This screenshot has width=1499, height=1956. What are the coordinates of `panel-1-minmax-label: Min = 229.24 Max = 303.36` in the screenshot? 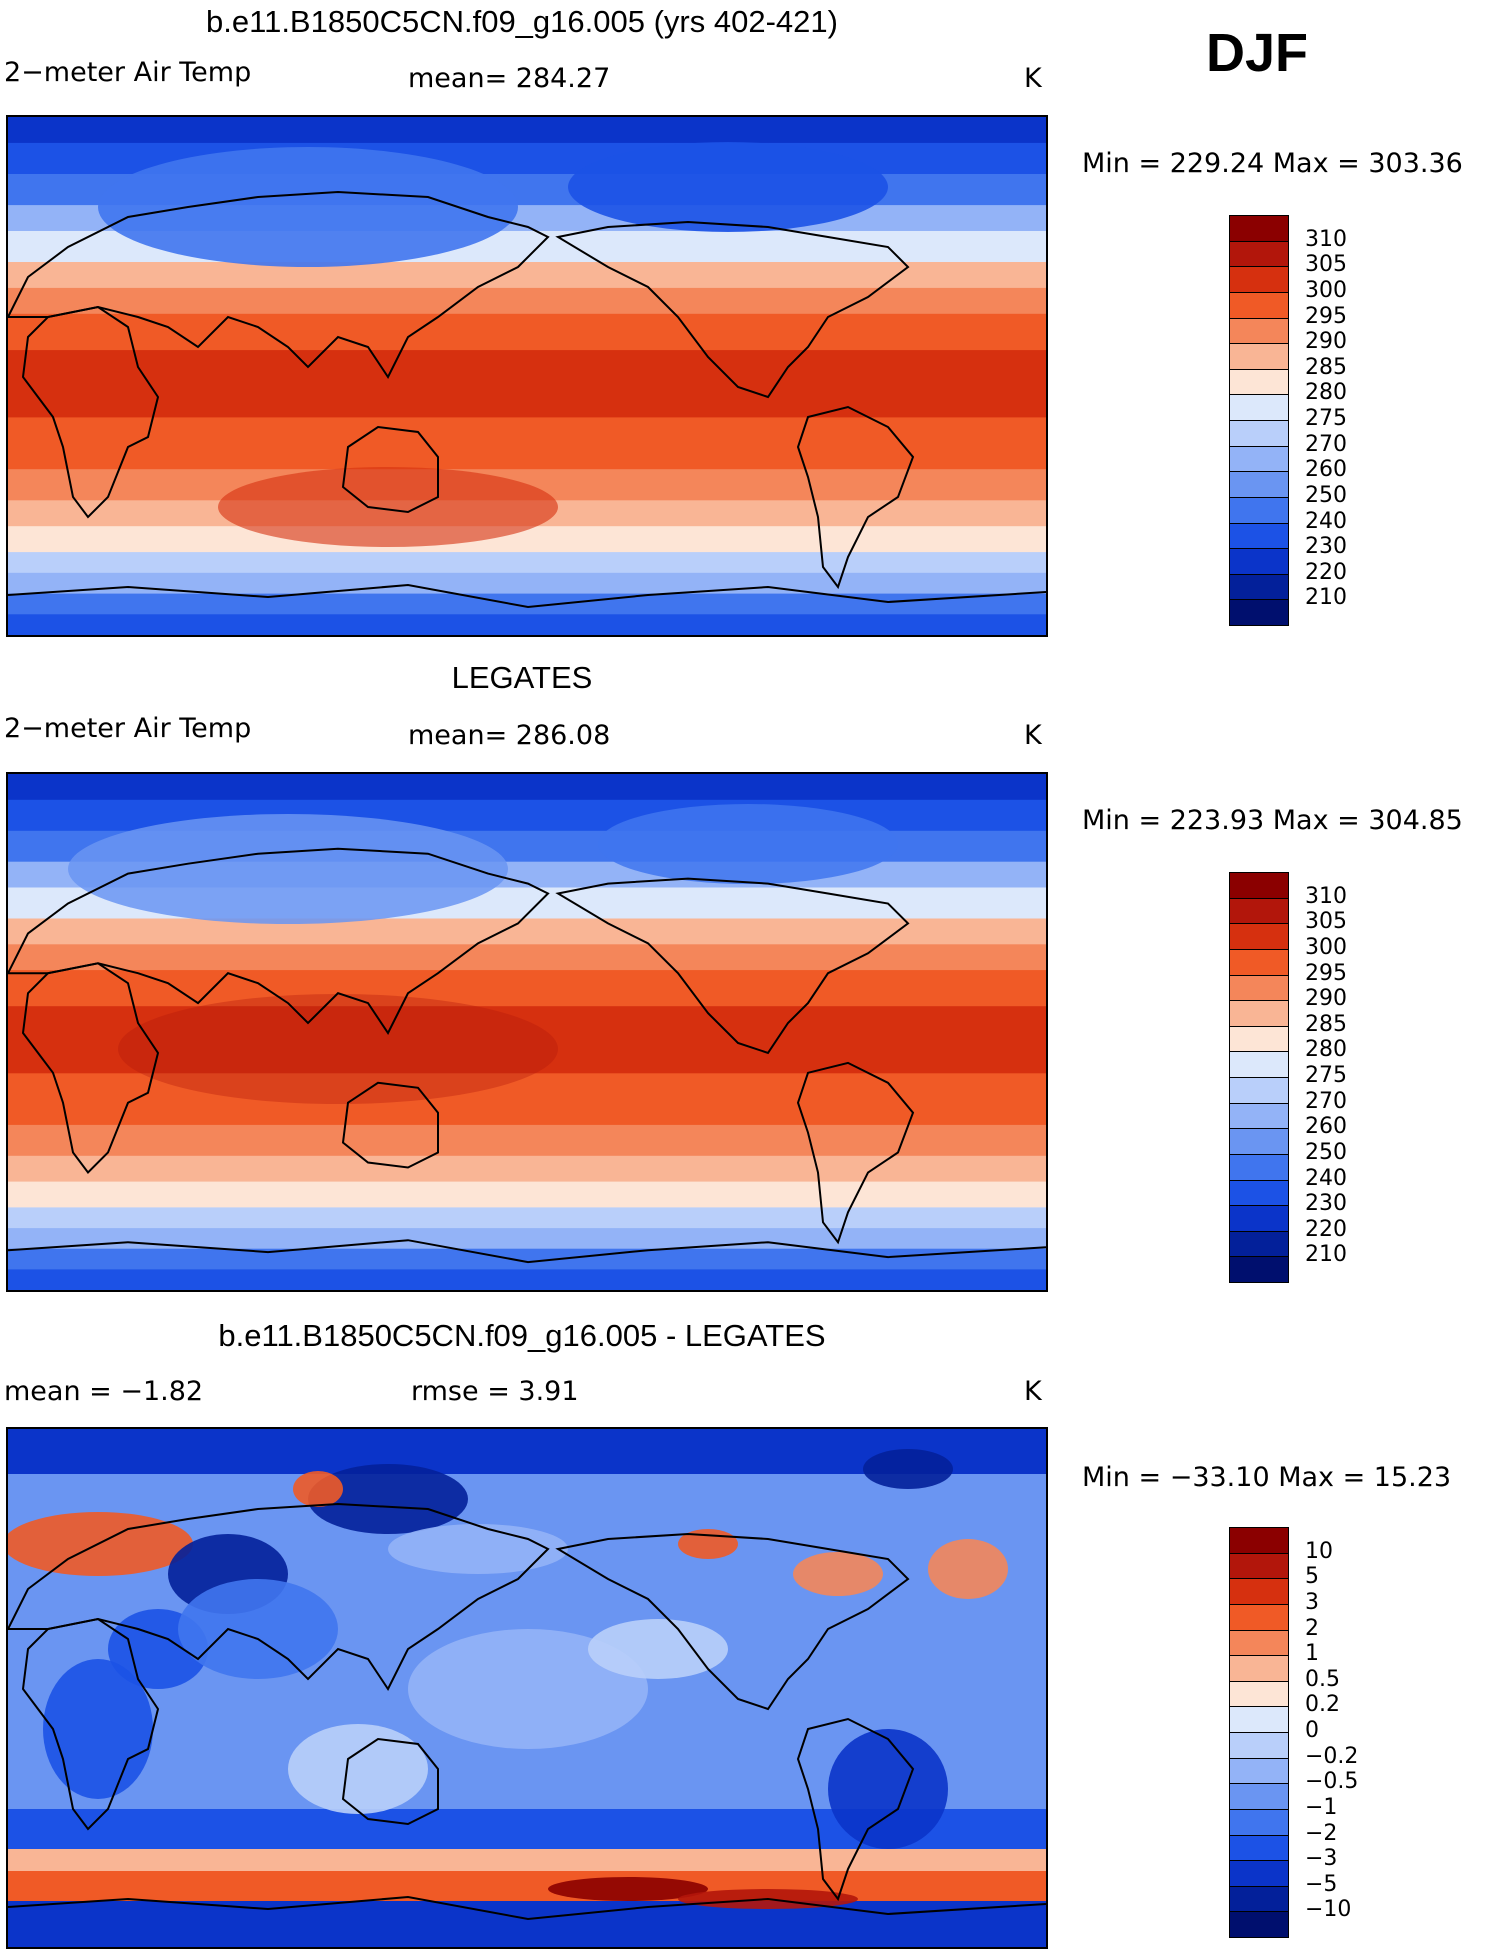 It's located at (1272, 163).